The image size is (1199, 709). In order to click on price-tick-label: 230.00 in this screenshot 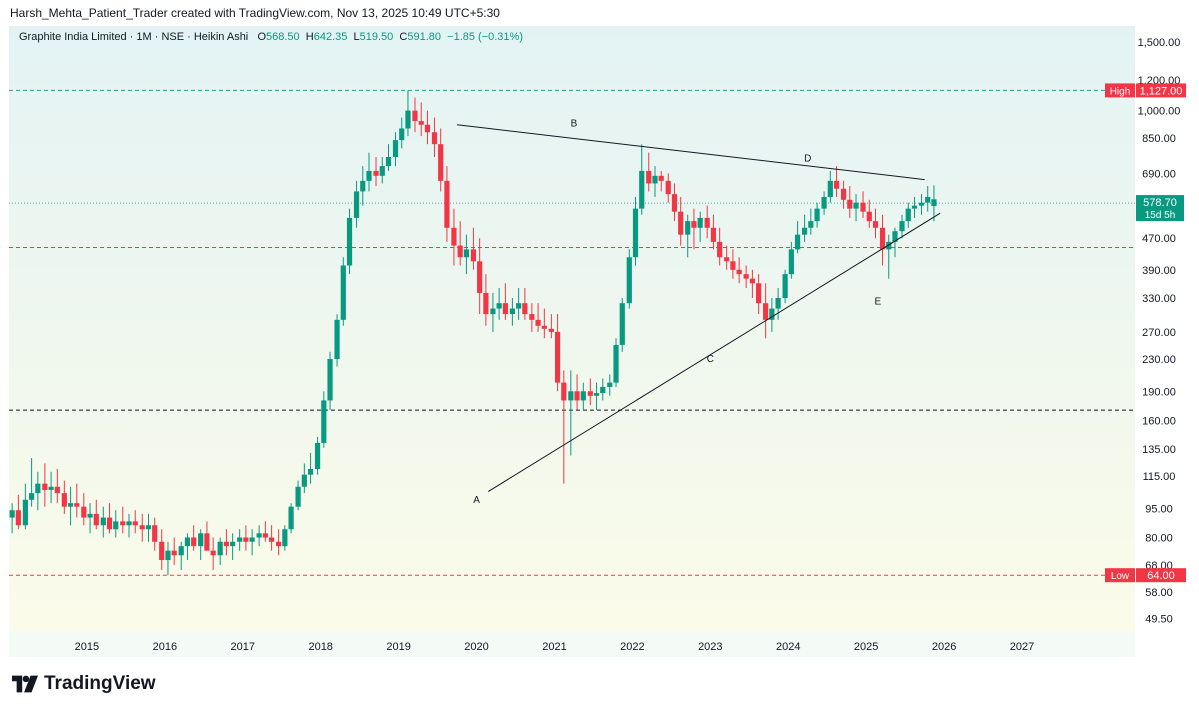, I will do `click(1159, 360)`.